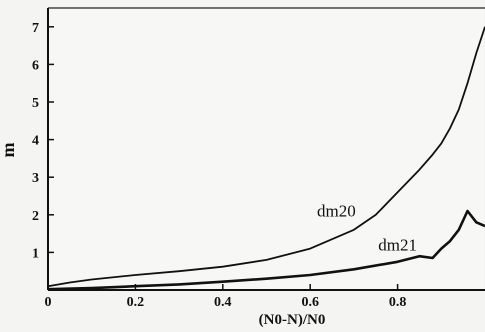  What do you see at coordinates (310, 302) in the screenshot?
I see `x-tick-label: 0.6` at bounding box center [310, 302].